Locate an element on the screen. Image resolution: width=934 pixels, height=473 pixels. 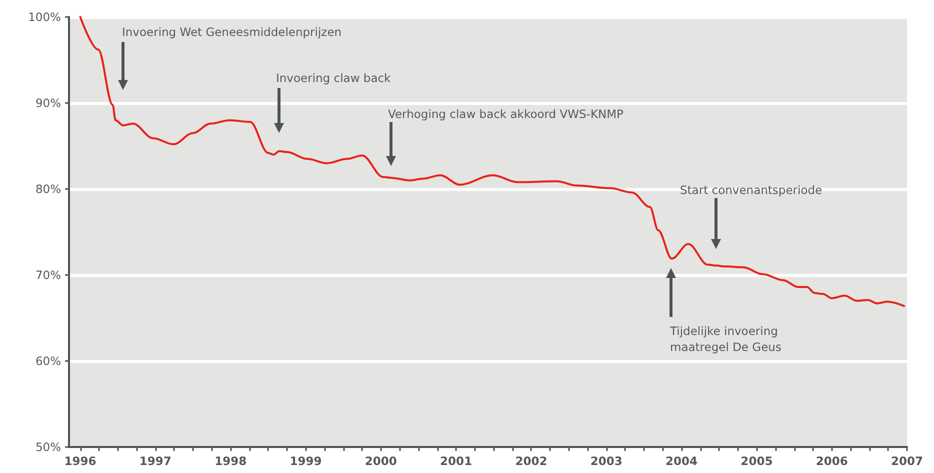
annotation: Invoering claw back is located at coordinates (333, 78).